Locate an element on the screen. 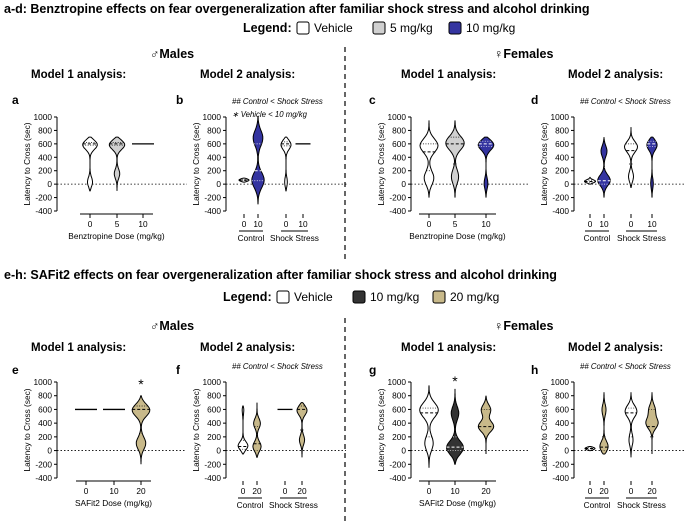 Image resolution: width=685 pixels, height=525 pixels. panel-d-model-heading: Model 2 analysis: is located at coordinates (615, 75).